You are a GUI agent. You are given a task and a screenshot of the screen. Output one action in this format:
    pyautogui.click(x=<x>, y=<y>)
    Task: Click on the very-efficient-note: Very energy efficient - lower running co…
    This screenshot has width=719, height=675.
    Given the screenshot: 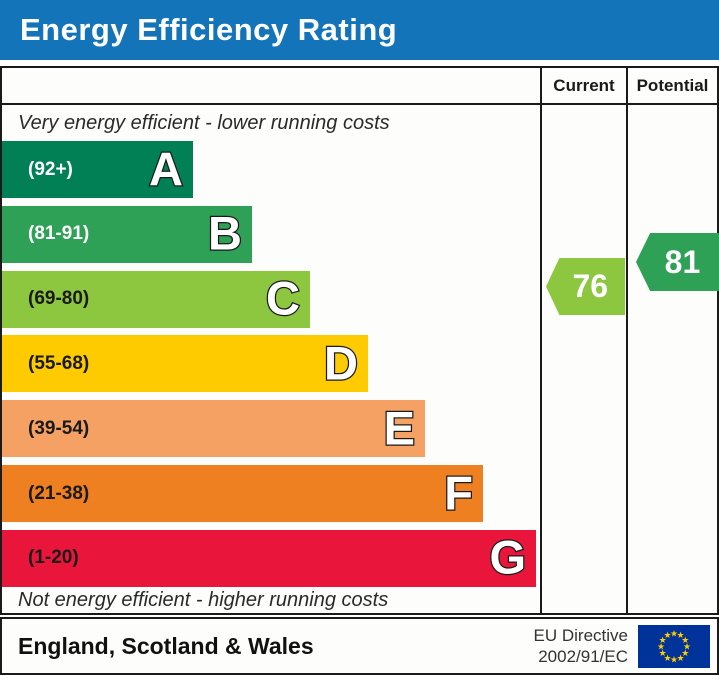 What is the action you would take?
    pyautogui.click(x=204, y=123)
    